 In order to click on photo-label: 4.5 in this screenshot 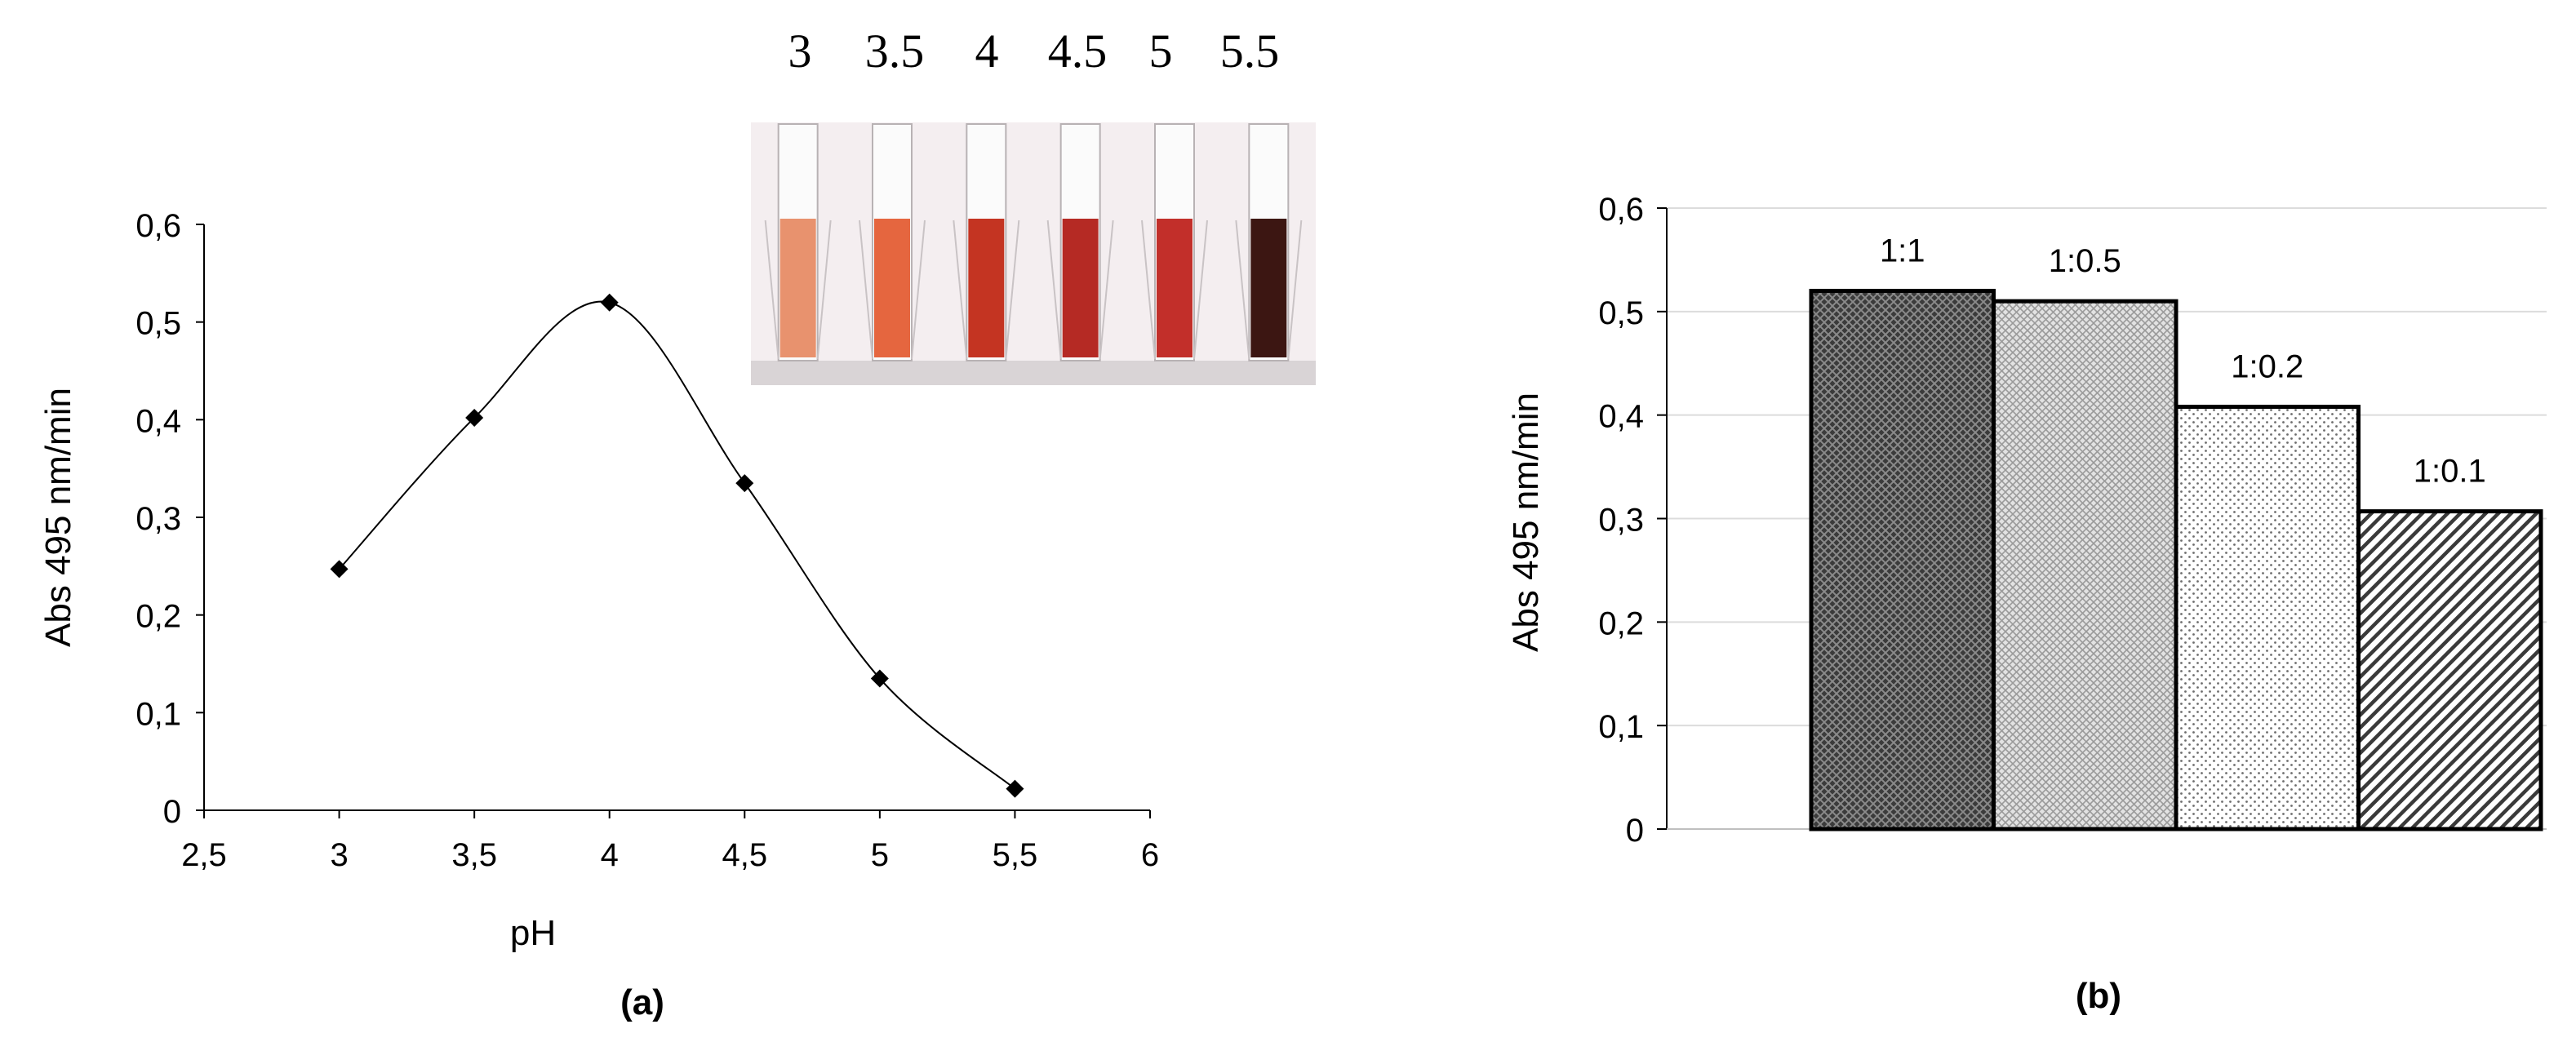, I will do `click(1078, 51)`.